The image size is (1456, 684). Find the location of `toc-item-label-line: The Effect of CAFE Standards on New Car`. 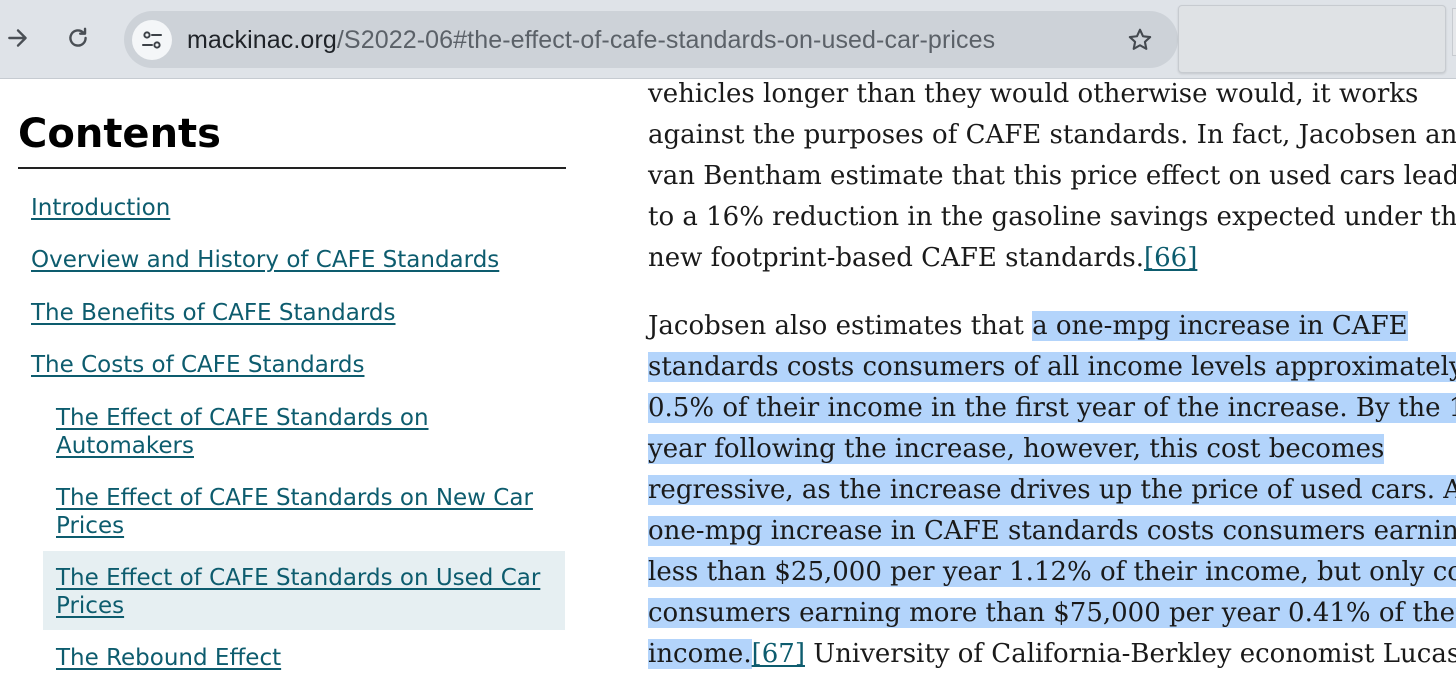

toc-item-label-line: The Effect of CAFE Standards on New Car is located at coordinates (294, 498).